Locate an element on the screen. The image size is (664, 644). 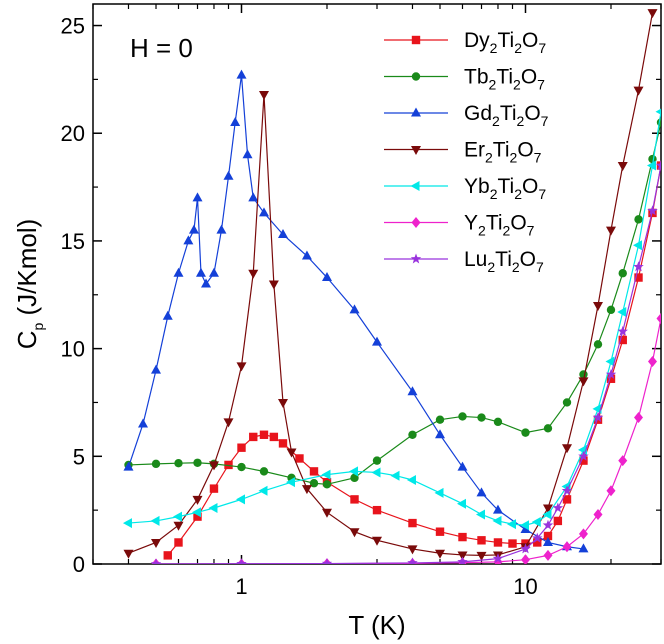
legend-label: Lu2Ti2O7 is located at coordinates (504, 261).